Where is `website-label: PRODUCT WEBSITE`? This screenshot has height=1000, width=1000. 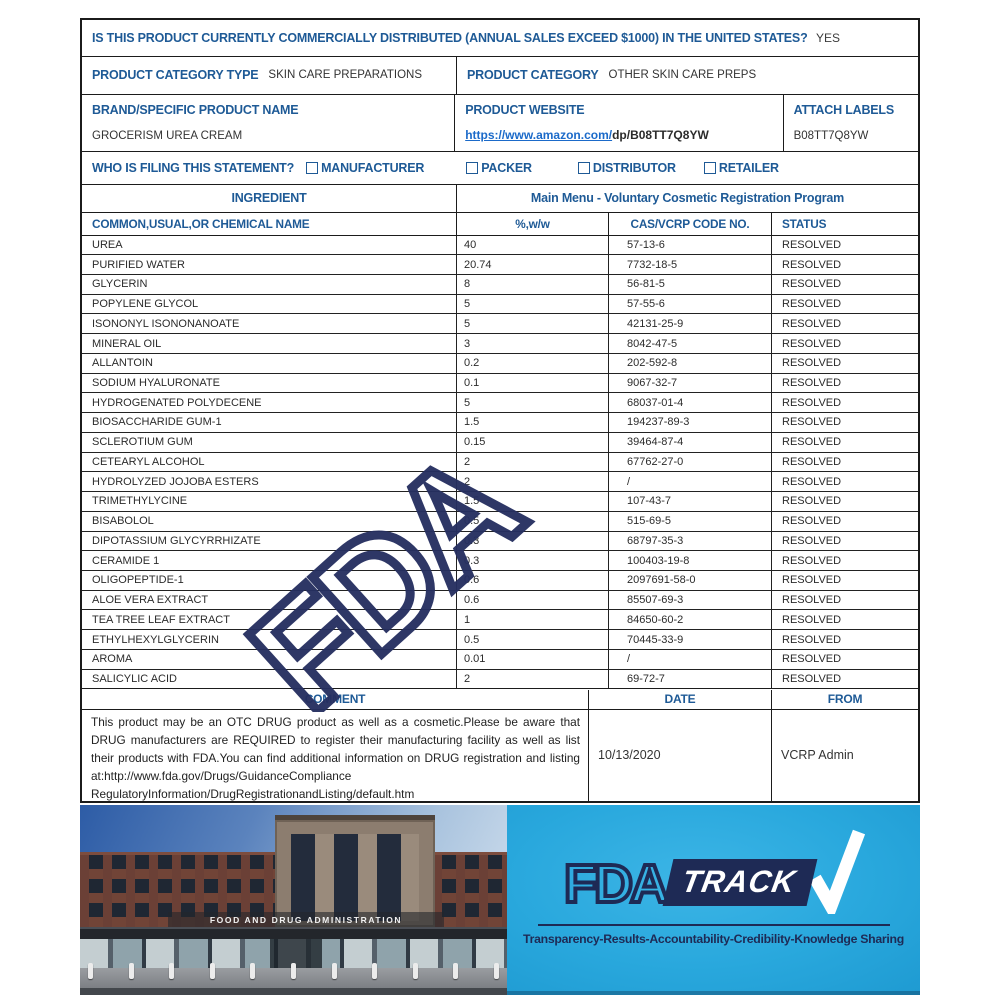 website-label: PRODUCT WEBSITE is located at coordinates (525, 109).